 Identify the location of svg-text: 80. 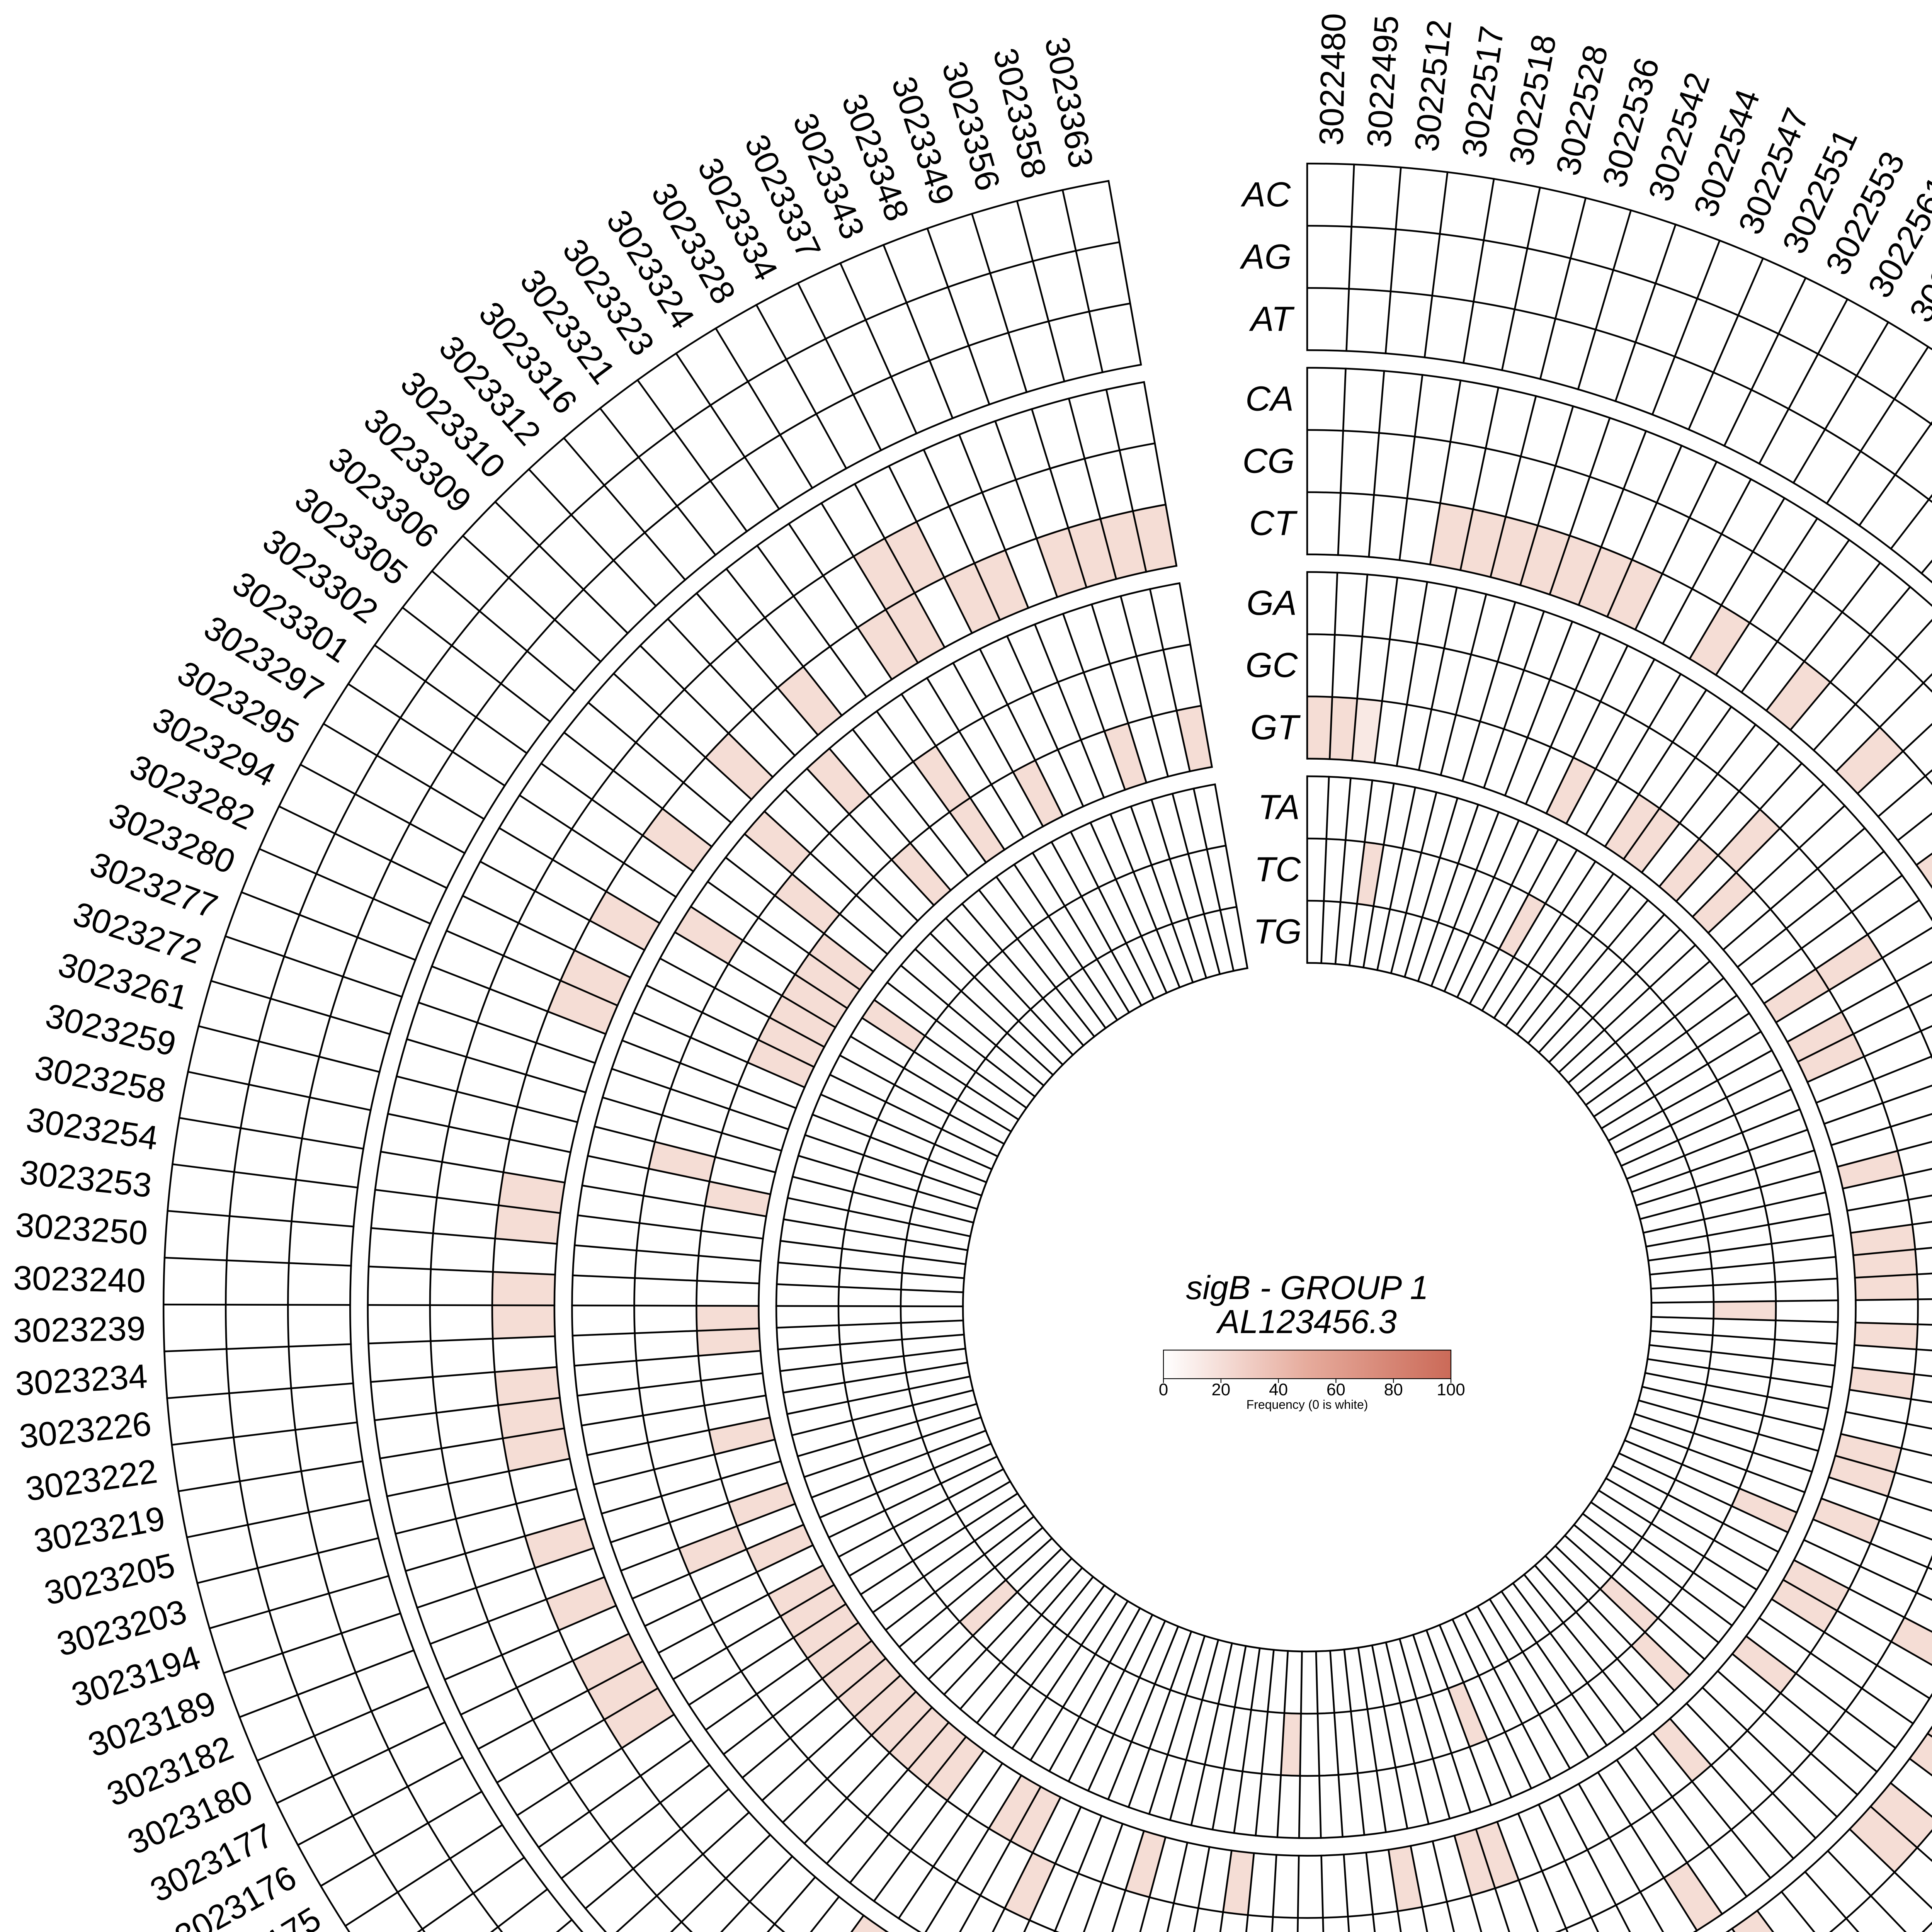
(1393, 1390).